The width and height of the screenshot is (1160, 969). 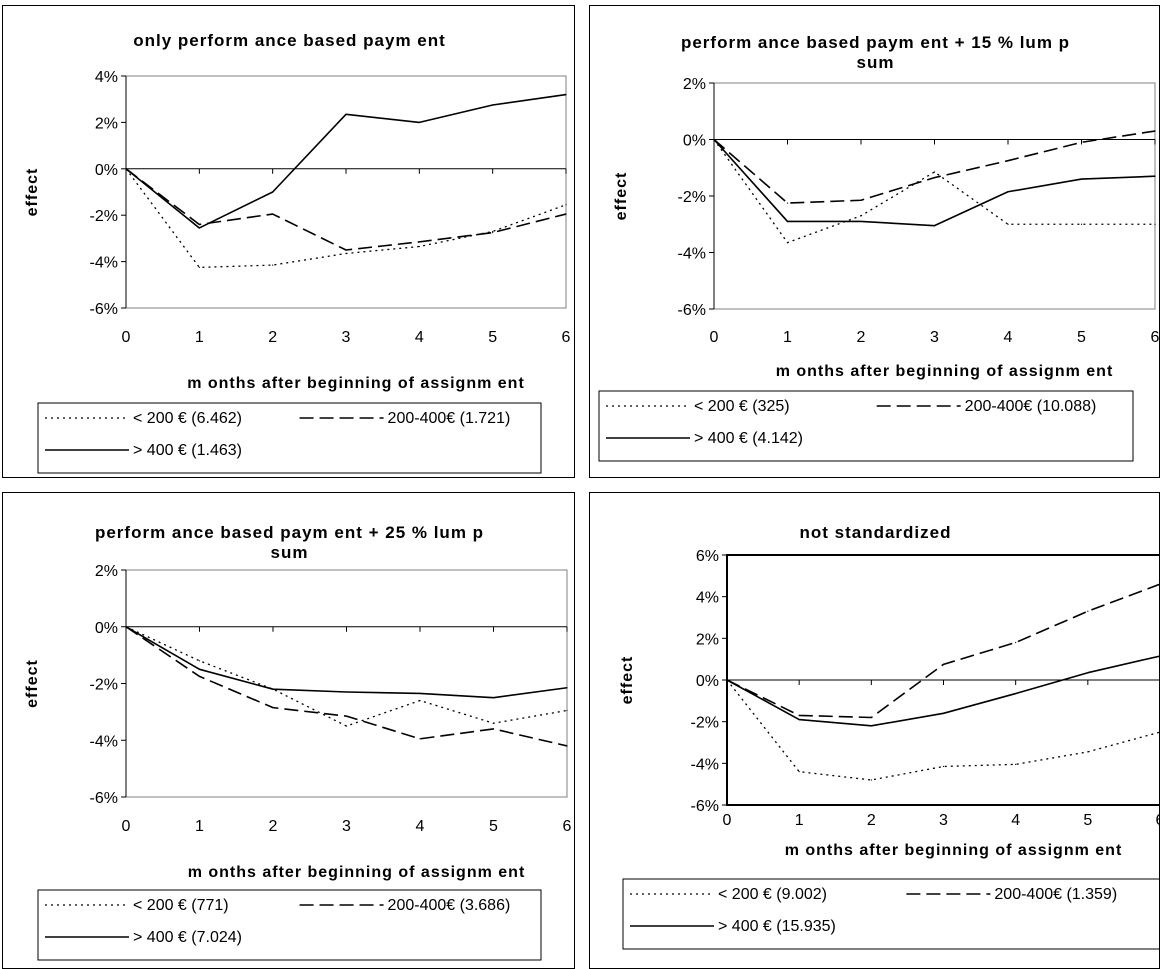 What do you see at coordinates (104, 309) in the screenshot?
I see `y-tick-label: -6%` at bounding box center [104, 309].